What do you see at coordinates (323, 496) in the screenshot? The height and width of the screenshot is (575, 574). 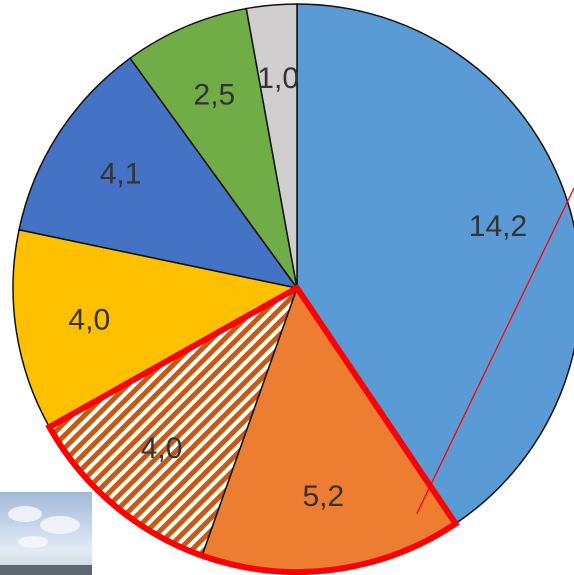 I see `slice-label: 5,2` at bounding box center [323, 496].